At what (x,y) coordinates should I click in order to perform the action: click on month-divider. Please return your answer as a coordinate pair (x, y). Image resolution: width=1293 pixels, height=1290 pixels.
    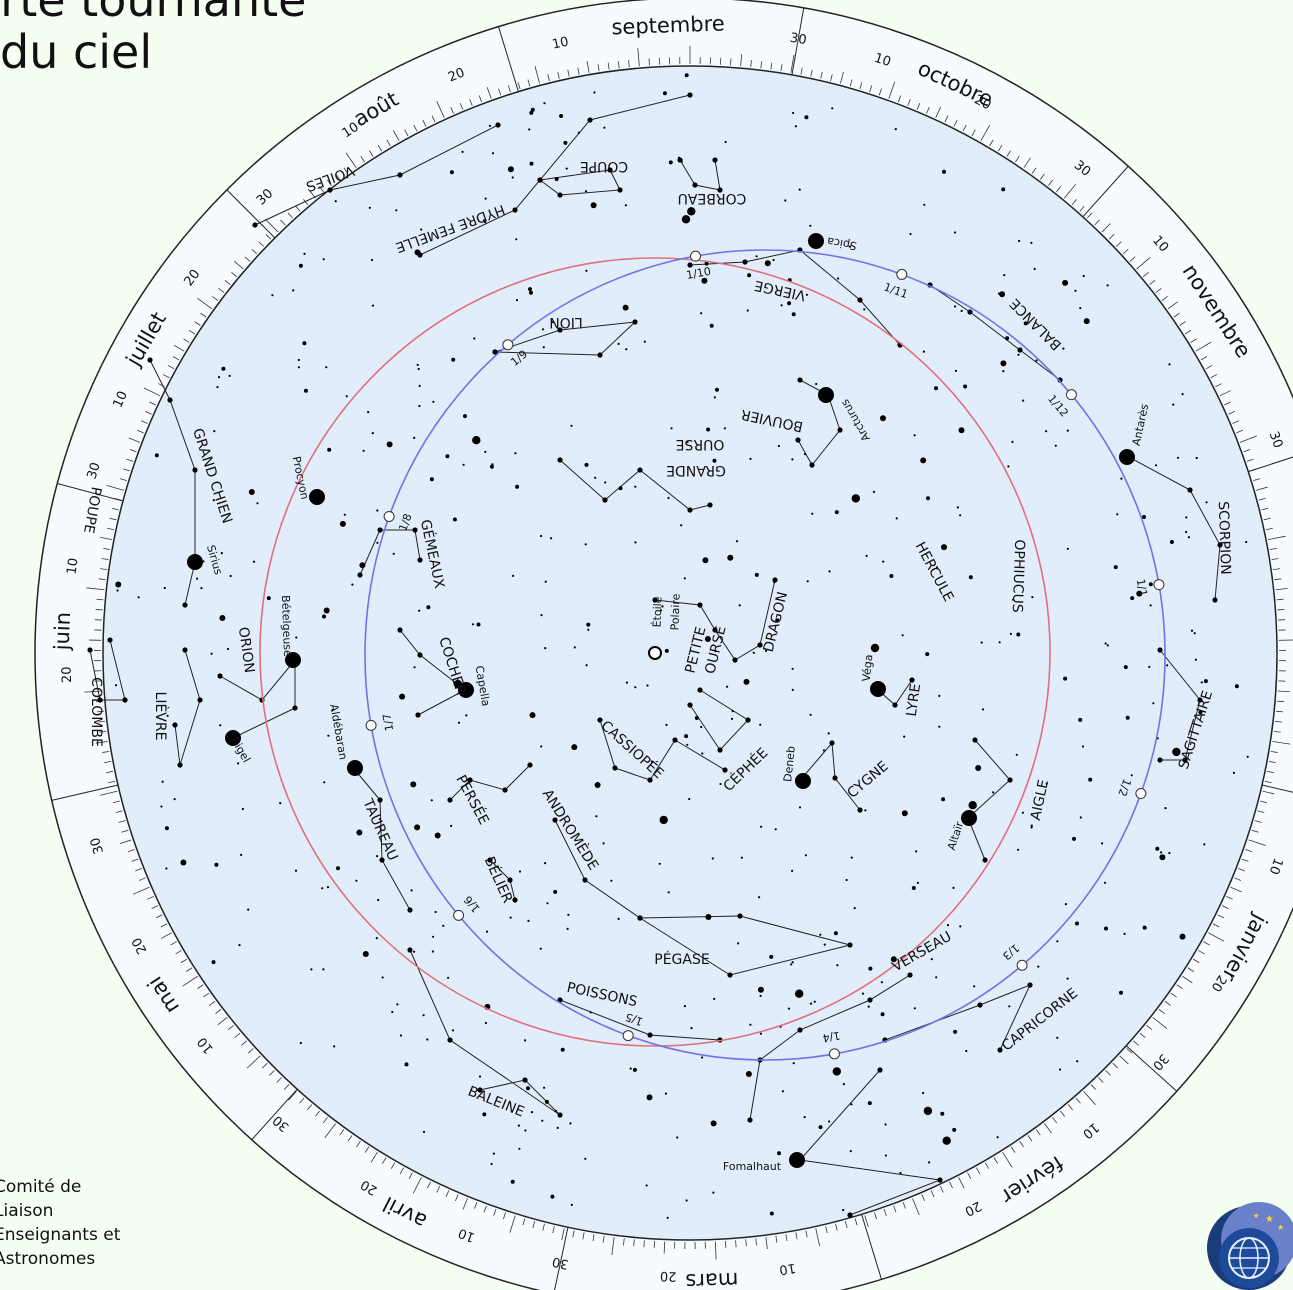
    Looking at the image, I should click on (1151, 1068).